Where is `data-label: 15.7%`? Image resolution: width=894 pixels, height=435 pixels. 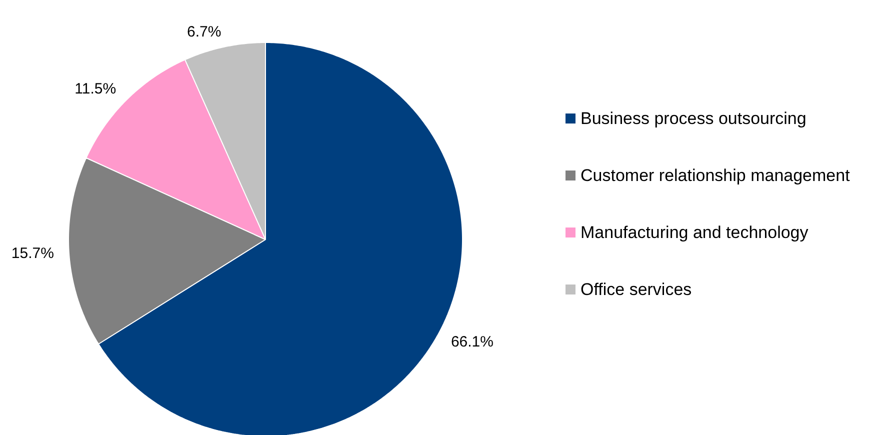
data-label: 15.7% is located at coordinates (32, 253).